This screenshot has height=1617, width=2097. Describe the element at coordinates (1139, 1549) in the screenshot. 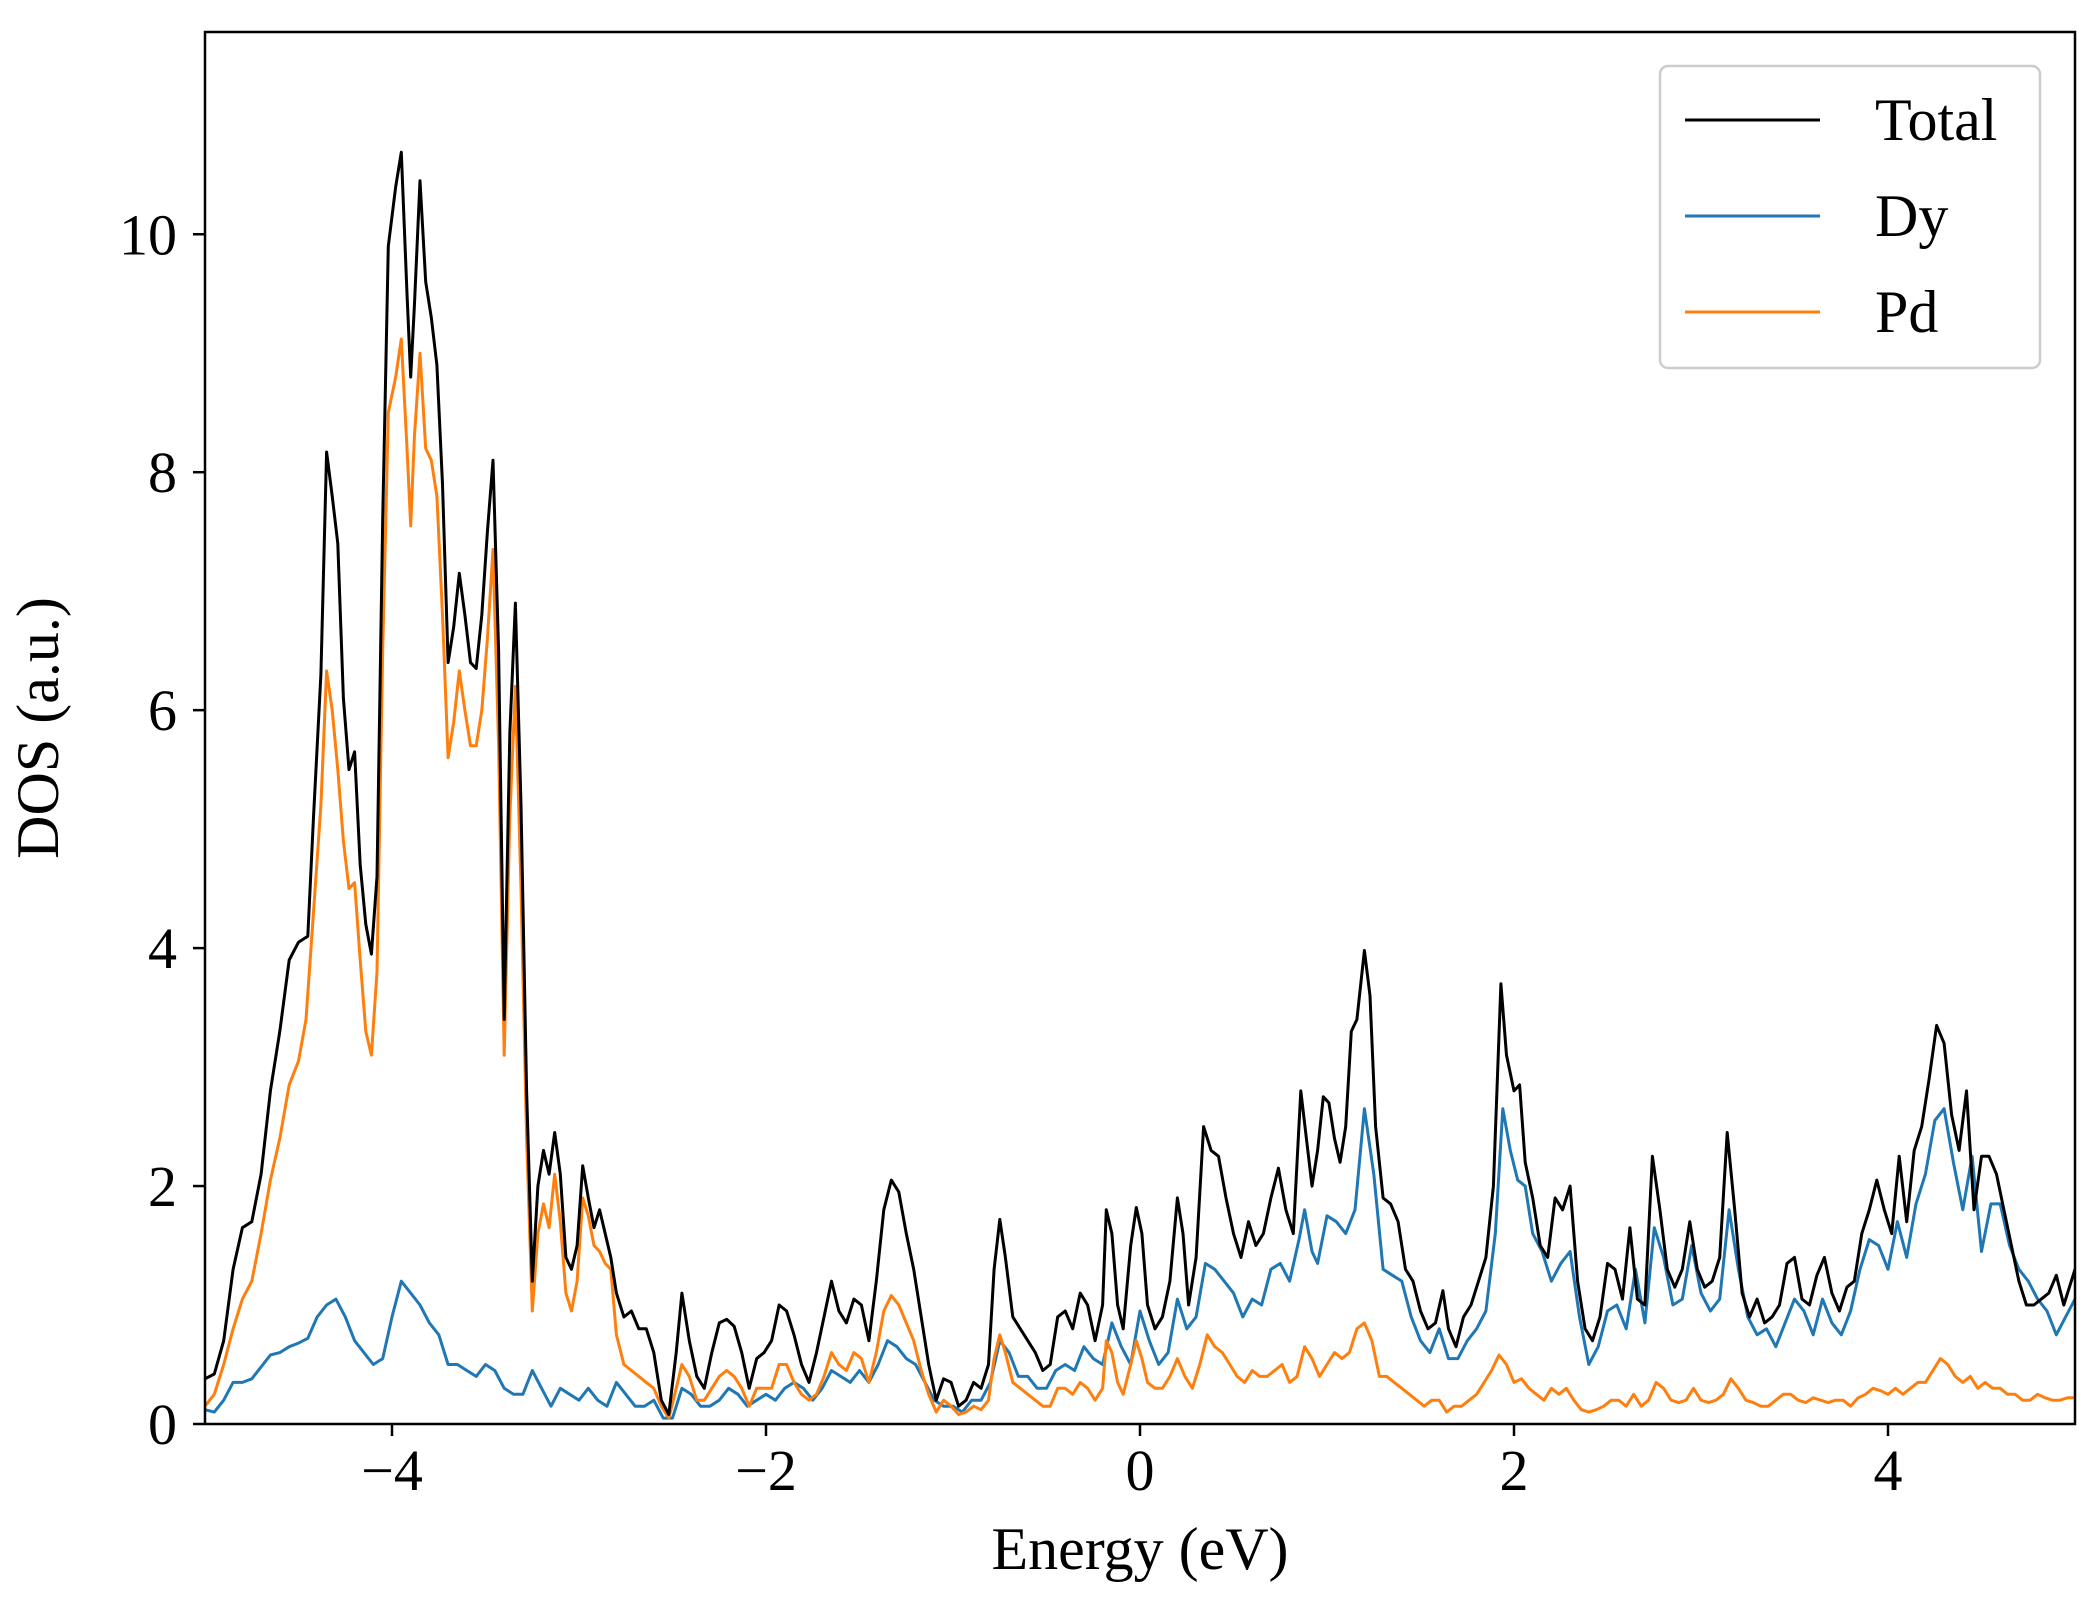

I see `x-axis-label: Energy (eV)` at that location.